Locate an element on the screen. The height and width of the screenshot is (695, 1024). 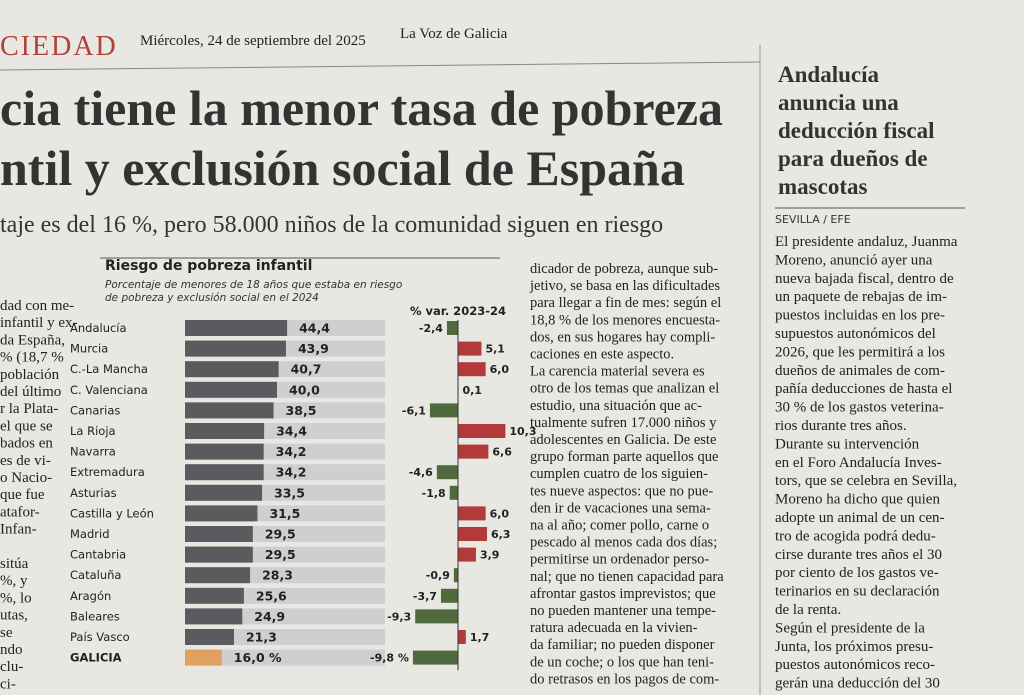
text-line: %, y is located at coordinates (14, 581).